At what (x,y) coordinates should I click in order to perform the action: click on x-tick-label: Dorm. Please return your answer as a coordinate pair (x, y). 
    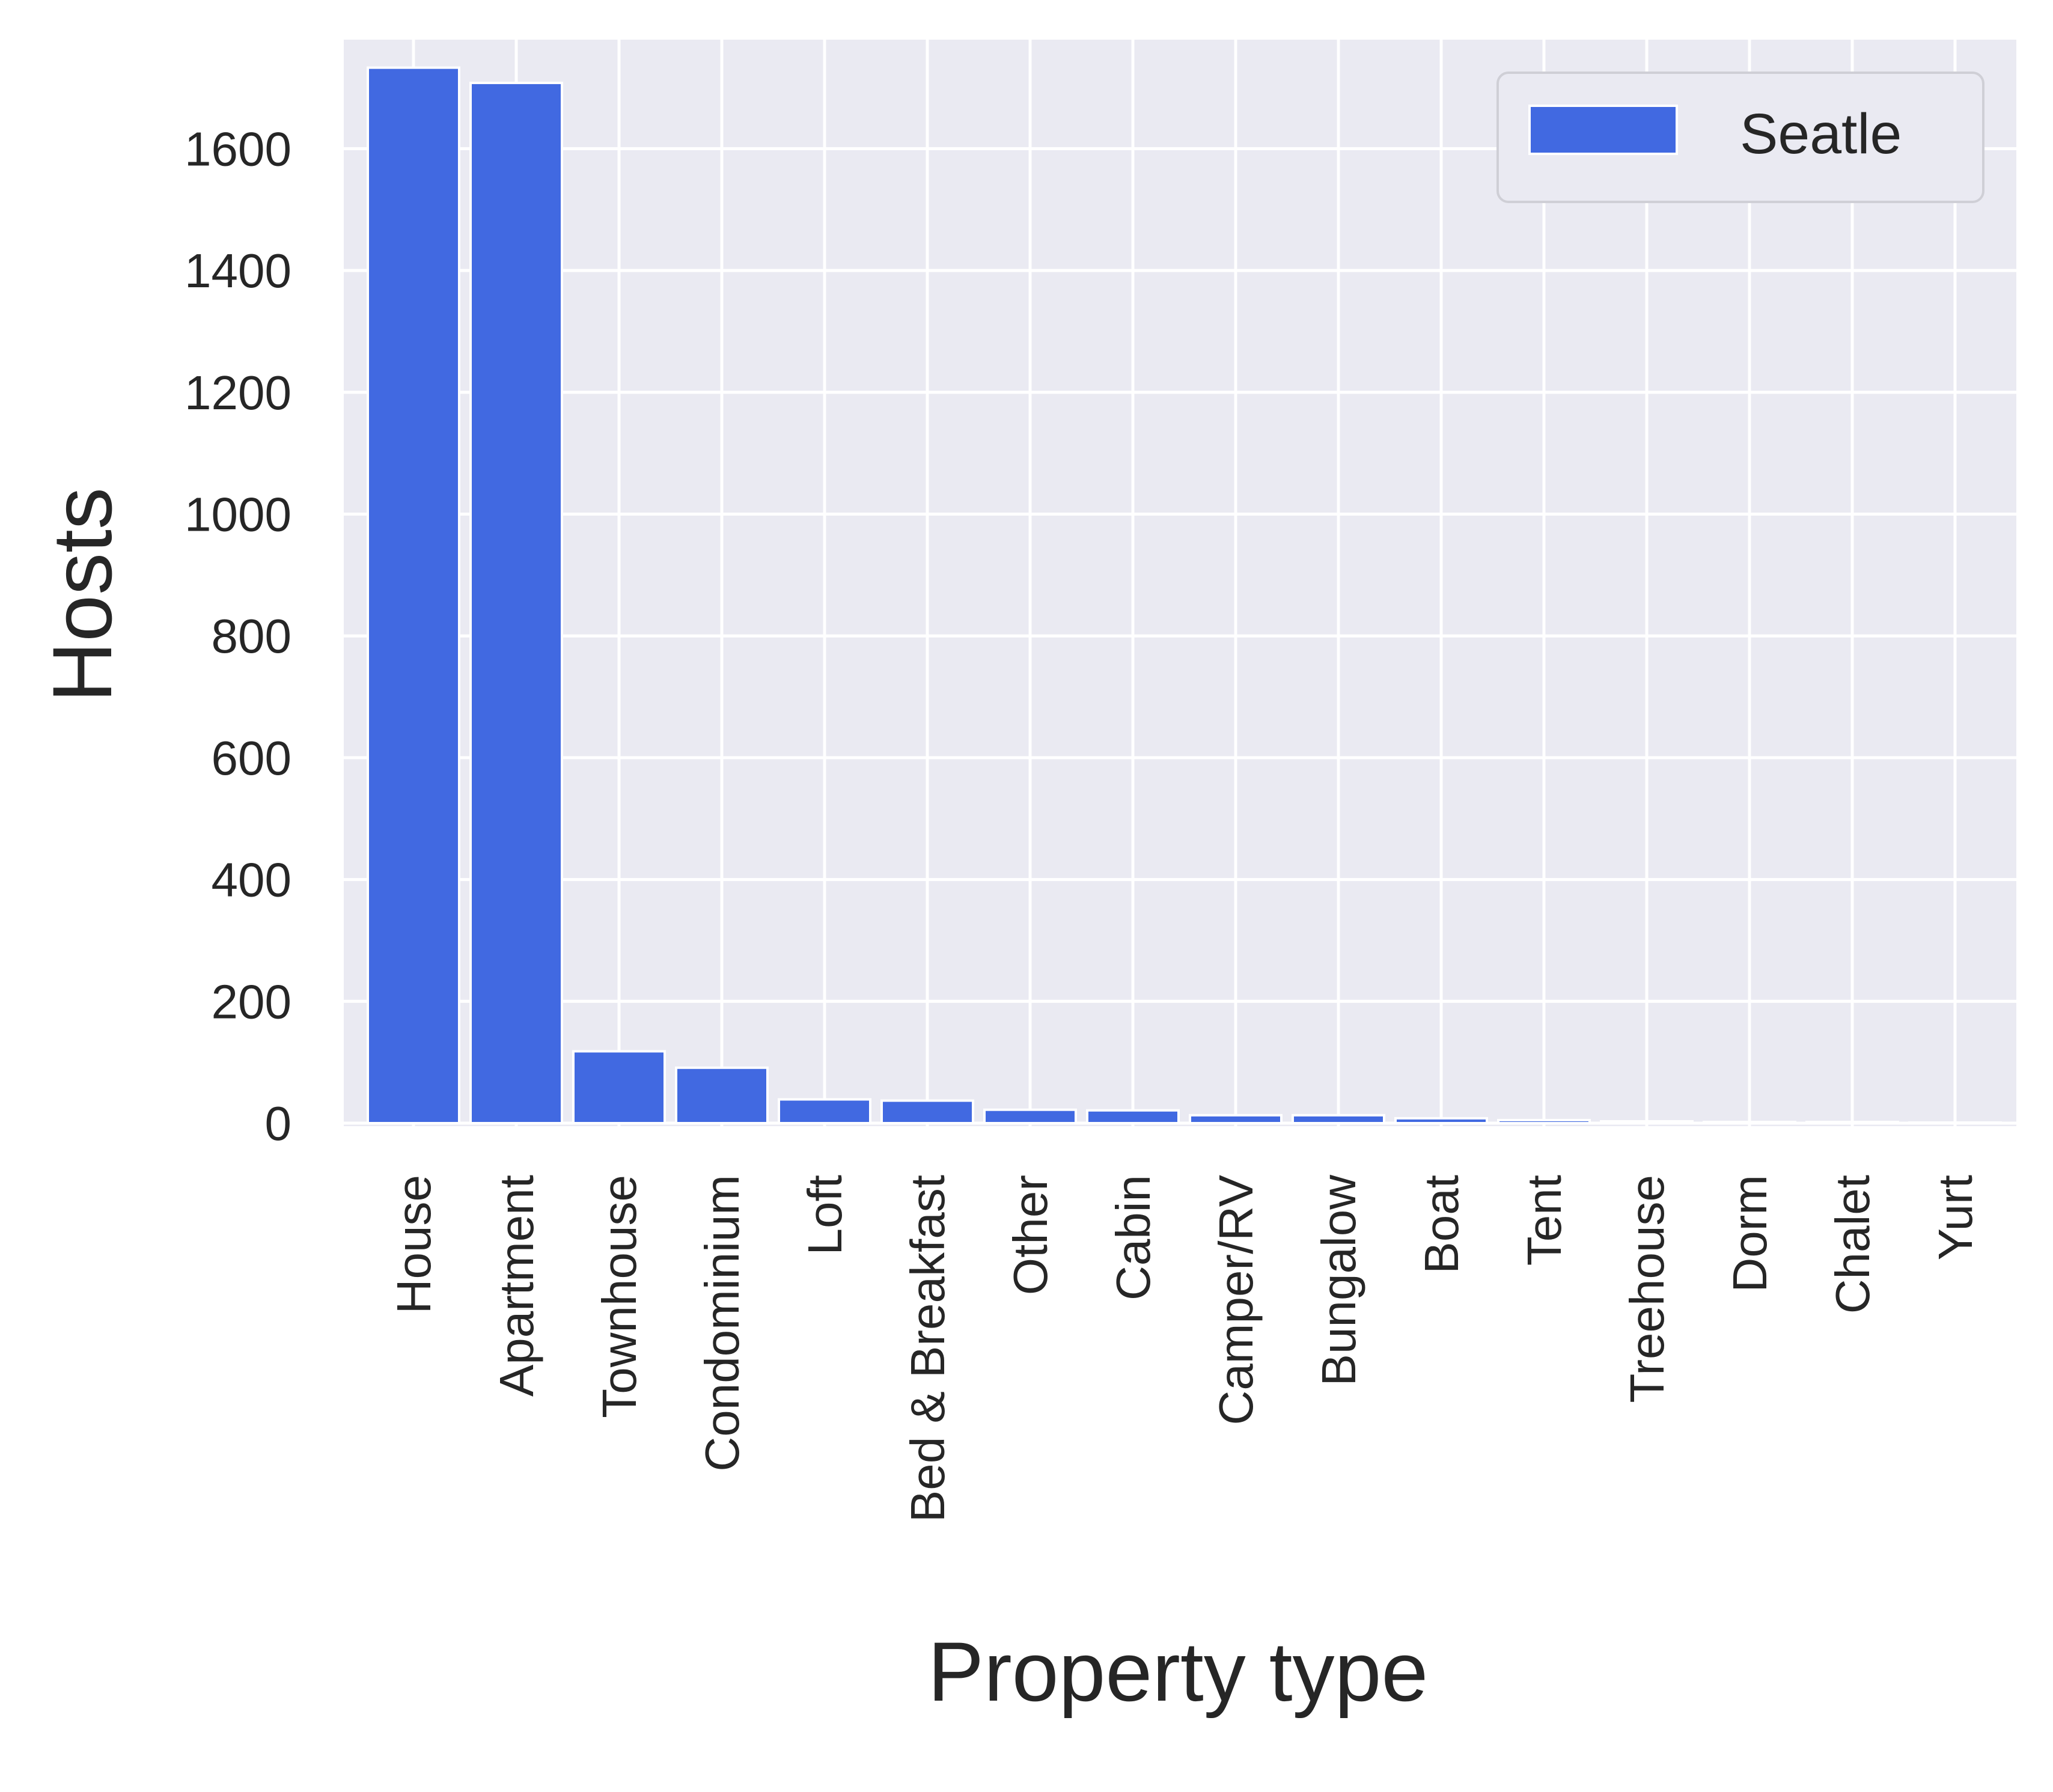
    Looking at the image, I should click on (1750, 1234).